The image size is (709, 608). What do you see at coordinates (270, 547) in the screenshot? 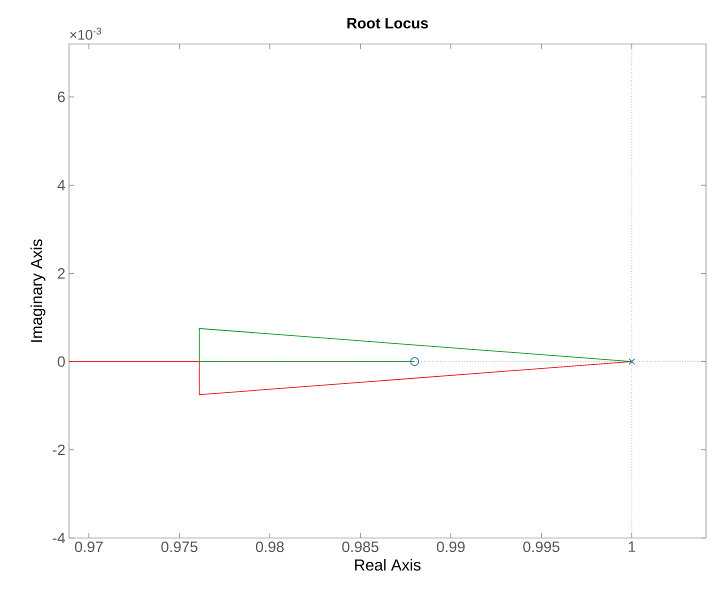
I see `x-tick-label: 0.98` at bounding box center [270, 547].